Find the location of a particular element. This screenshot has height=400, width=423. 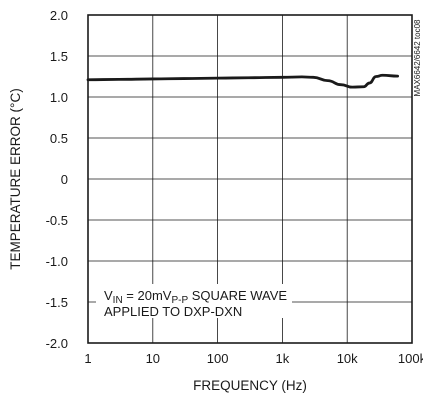

figure-code: MAX6642/6642 toc08 is located at coordinates (417, 57).